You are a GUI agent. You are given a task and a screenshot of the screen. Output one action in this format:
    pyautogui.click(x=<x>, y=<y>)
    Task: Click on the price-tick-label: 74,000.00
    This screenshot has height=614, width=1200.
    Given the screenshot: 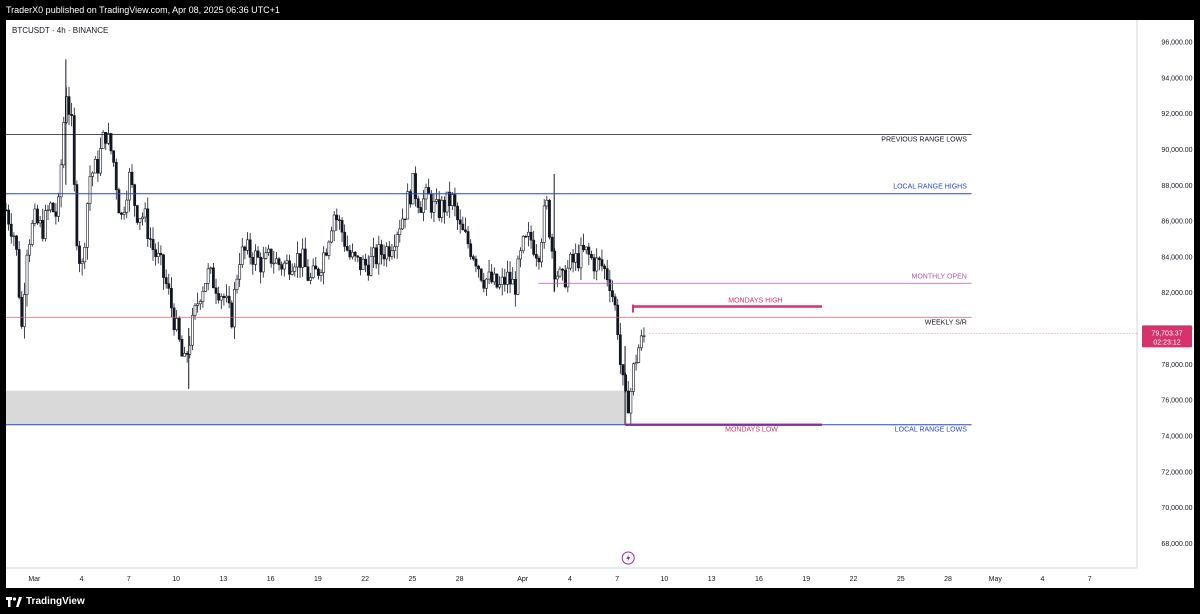 What is the action you would take?
    pyautogui.click(x=1176, y=436)
    